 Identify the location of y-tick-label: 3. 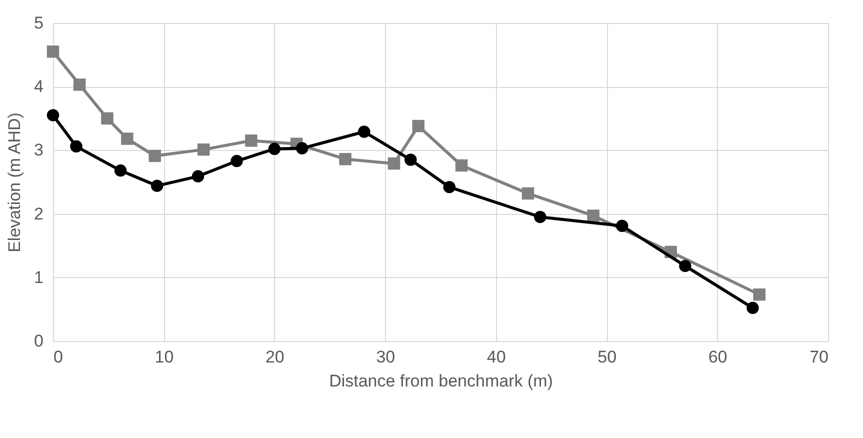
(39, 150).